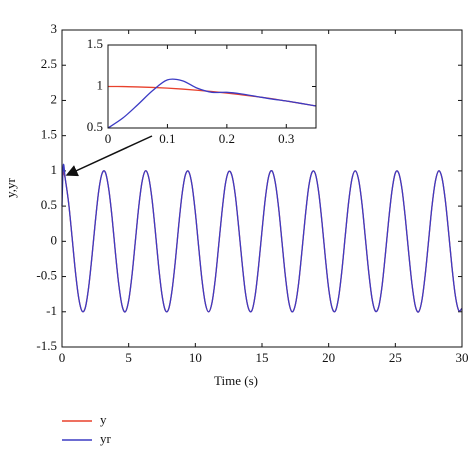 This screenshot has height=474, width=474. What do you see at coordinates (395, 357) in the screenshot?
I see `x-tick-label: 25` at bounding box center [395, 357].